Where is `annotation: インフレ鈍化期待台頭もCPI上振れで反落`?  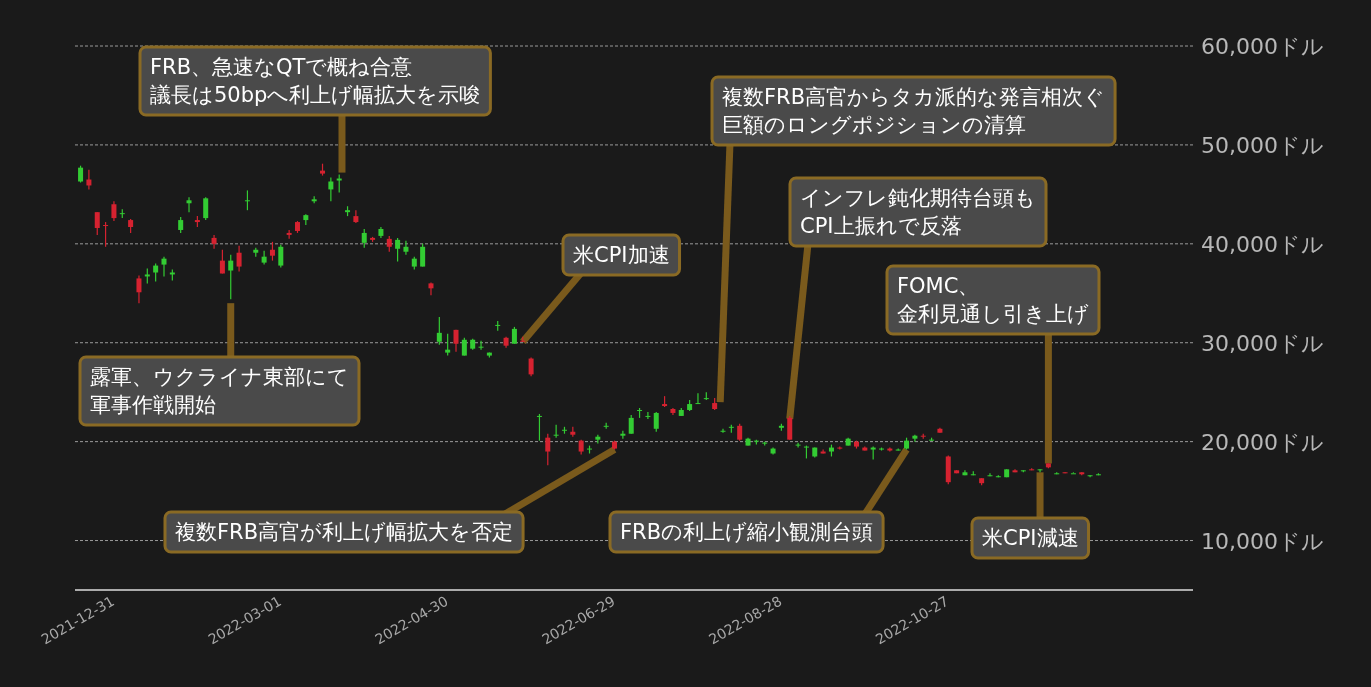 annotation: インフレ鈍化期待台頭もCPI上振れで反落 is located at coordinates (918, 212).